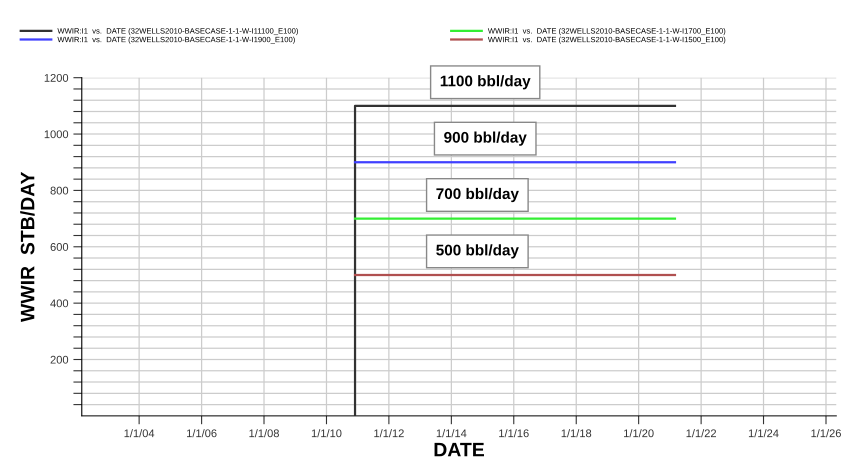  Describe the element at coordinates (27, 247) in the screenshot. I see `y-axis-title: WWIR STB/DAY` at that location.